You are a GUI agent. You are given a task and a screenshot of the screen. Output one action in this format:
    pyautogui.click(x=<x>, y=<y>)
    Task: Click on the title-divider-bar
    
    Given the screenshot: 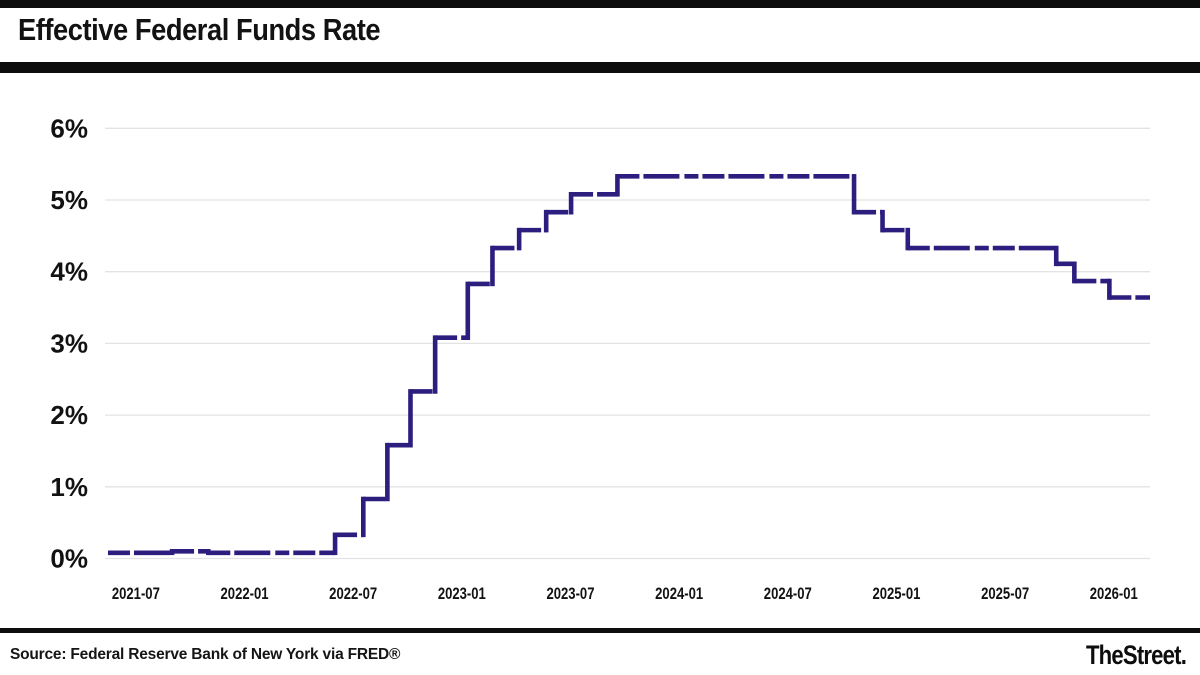 What is the action you would take?
    pyautogui.click(x=600, y=67)
    